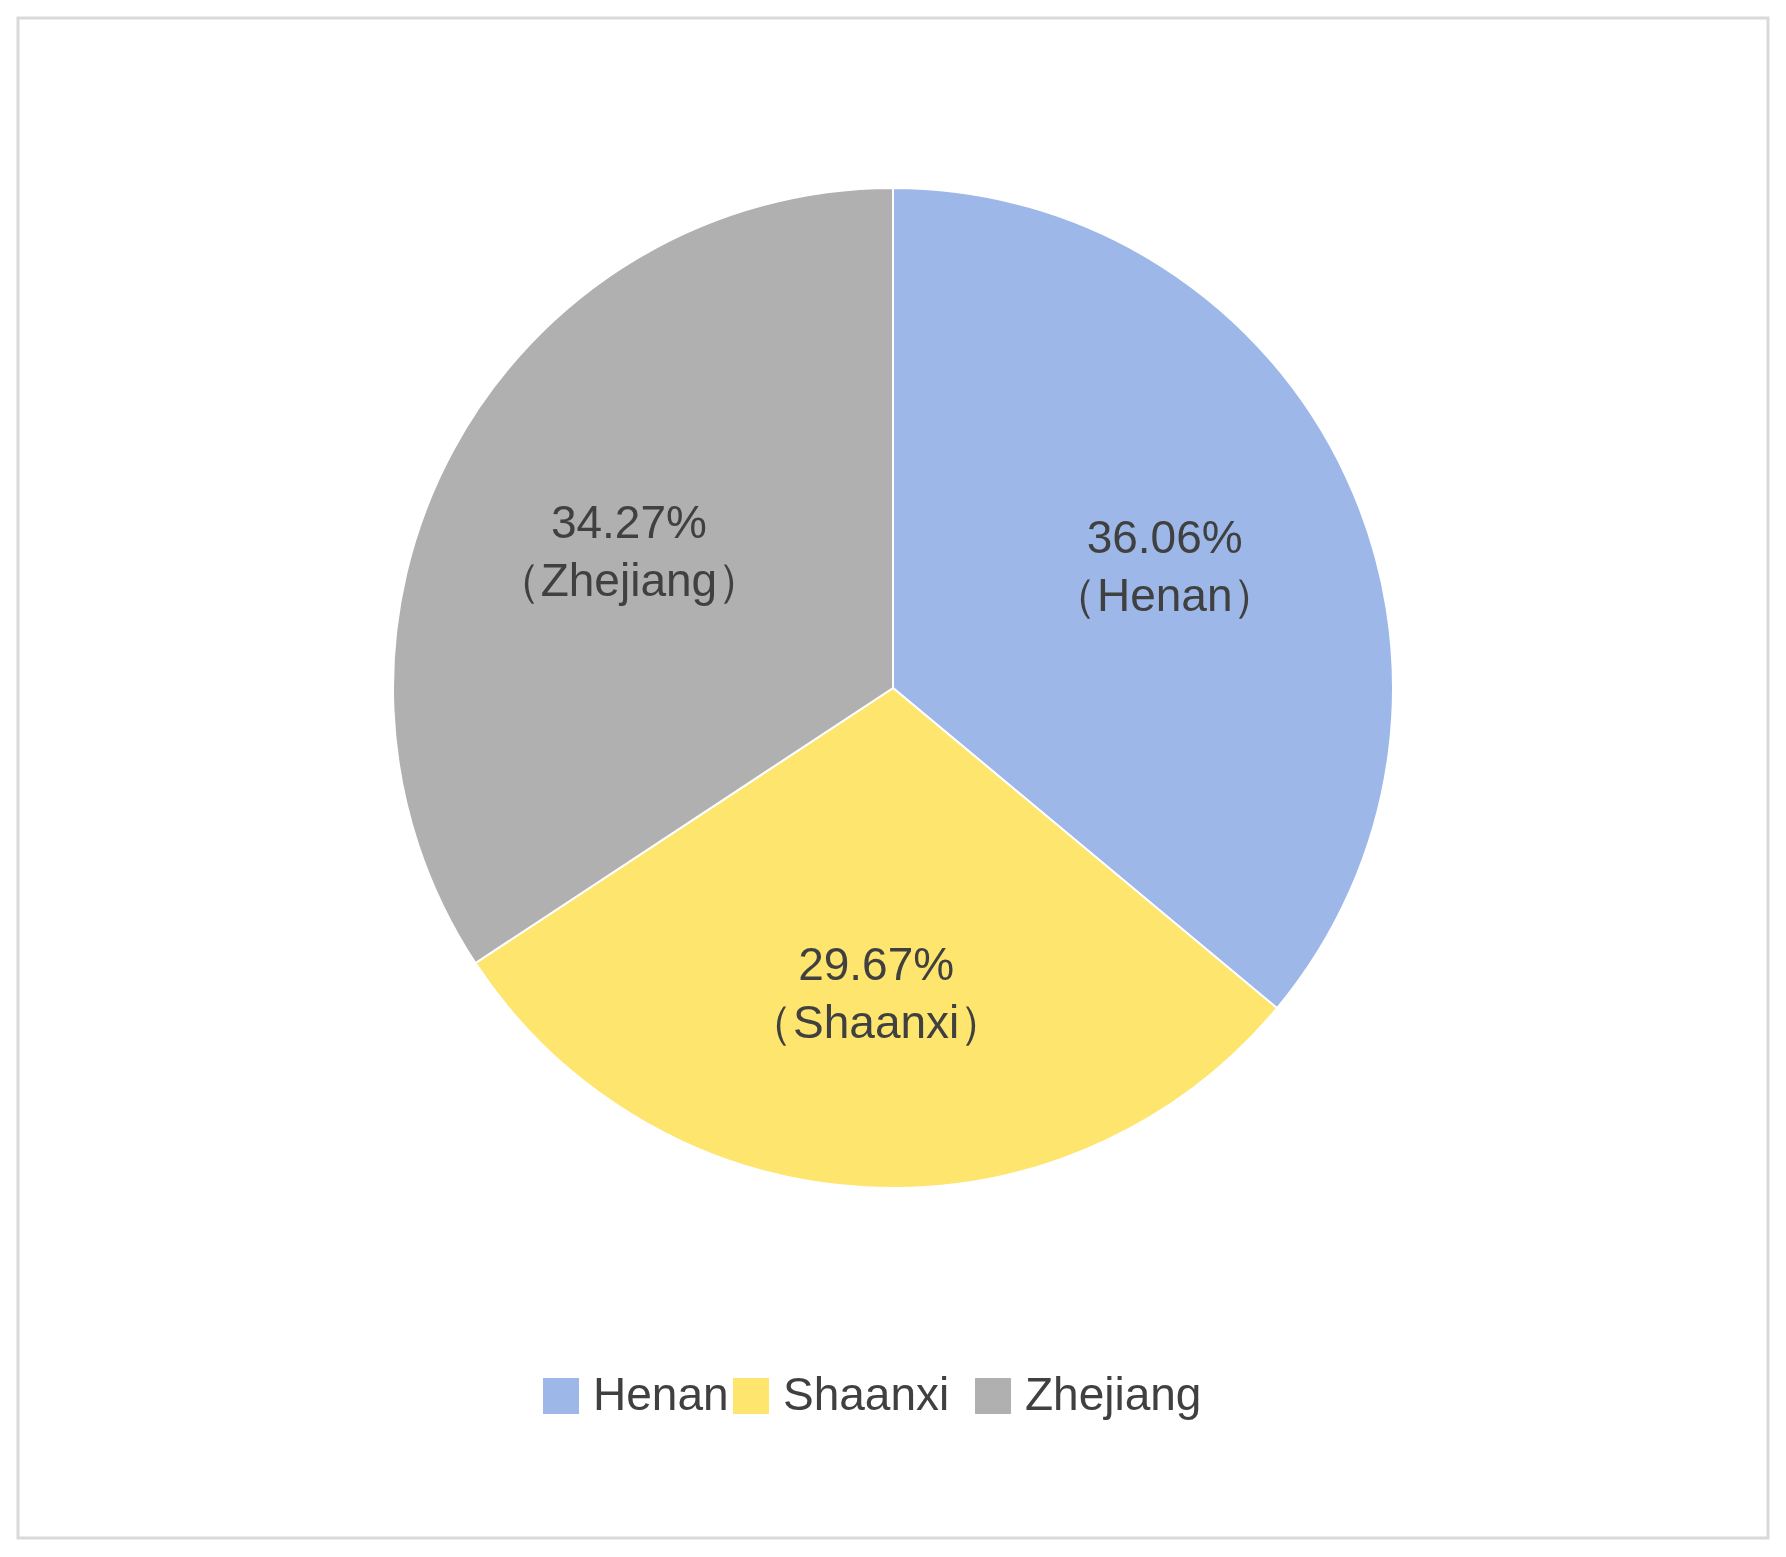 This screenshot has width=1786, height=1557. I want to click on data-label: 29.67% （Shaanxi）, so click(876, 992).